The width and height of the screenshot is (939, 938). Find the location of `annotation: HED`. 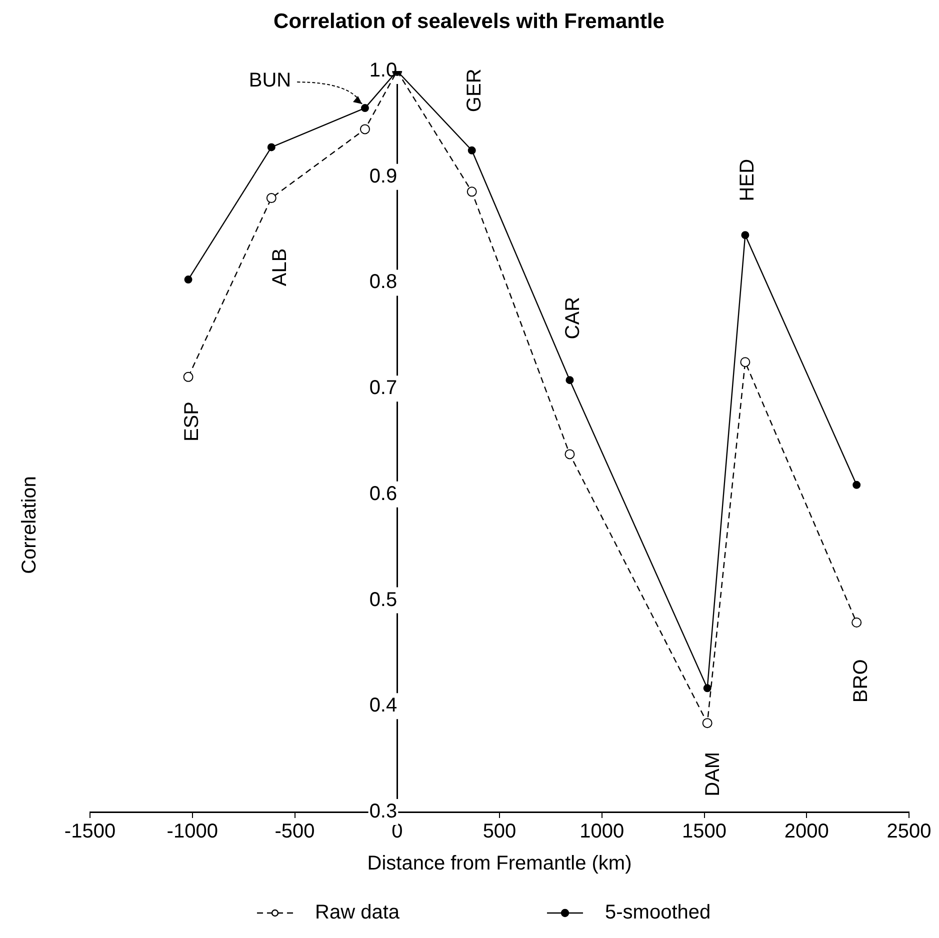

annotation: HED is located at coordinates (747, 180).